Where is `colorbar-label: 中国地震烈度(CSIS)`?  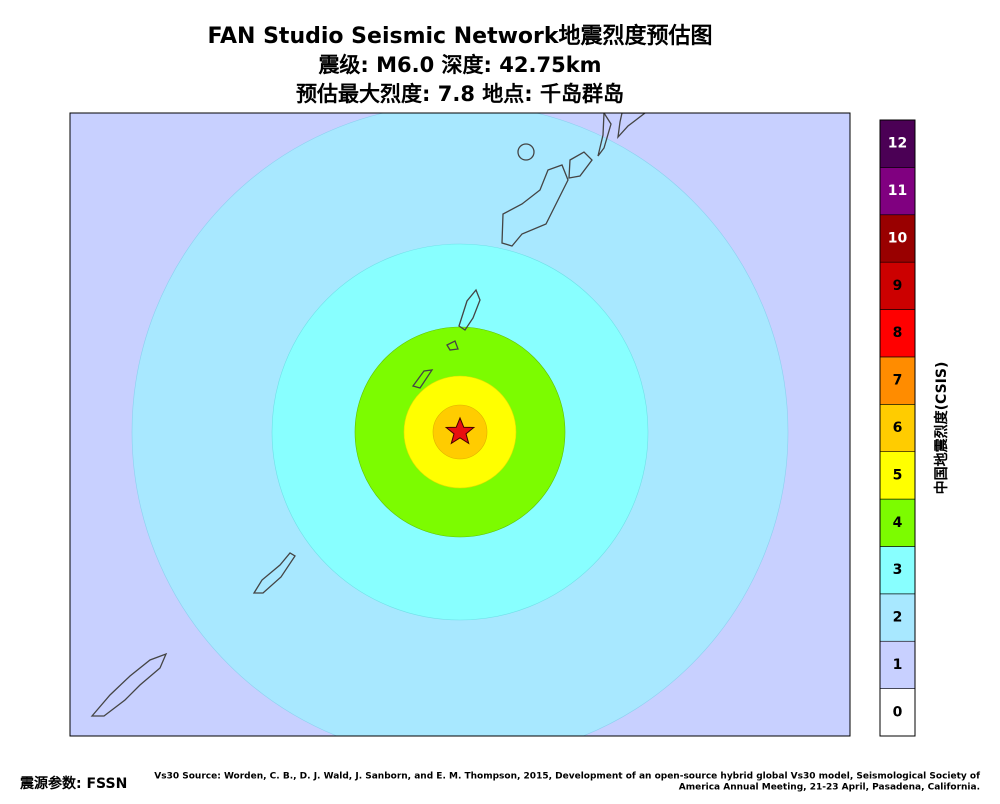 colorbar-label: 中国地震烈度(CSIS) is located at coordinates (941, 428).